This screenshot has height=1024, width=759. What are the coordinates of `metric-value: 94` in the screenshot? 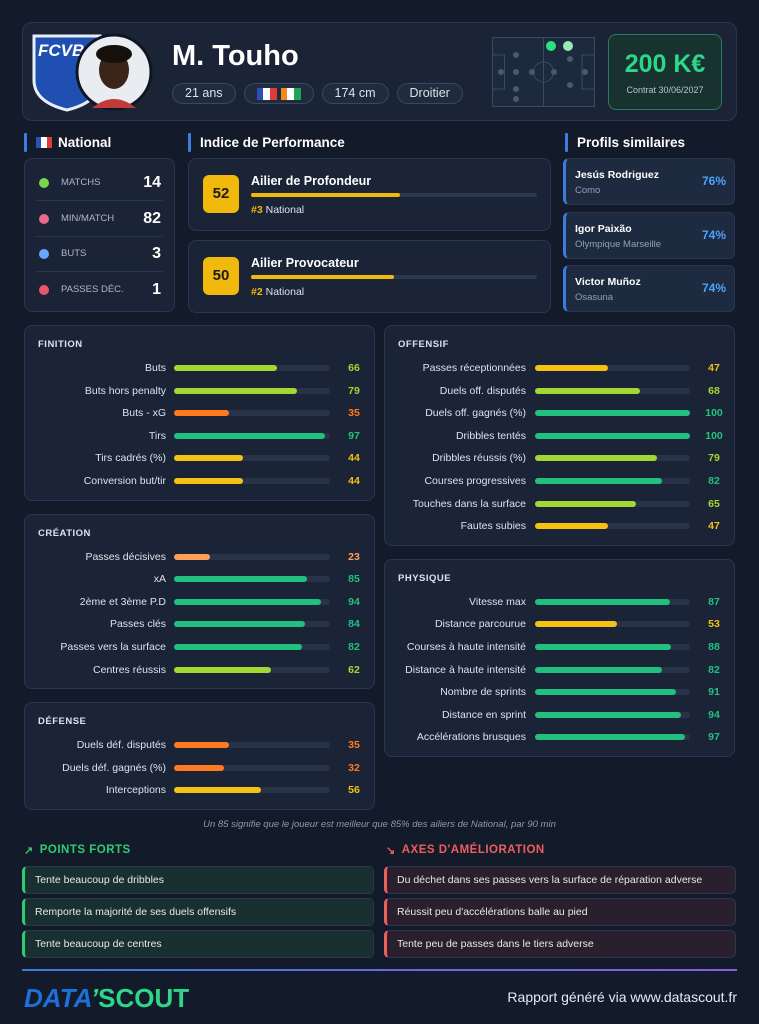 It's located at (354, 601).